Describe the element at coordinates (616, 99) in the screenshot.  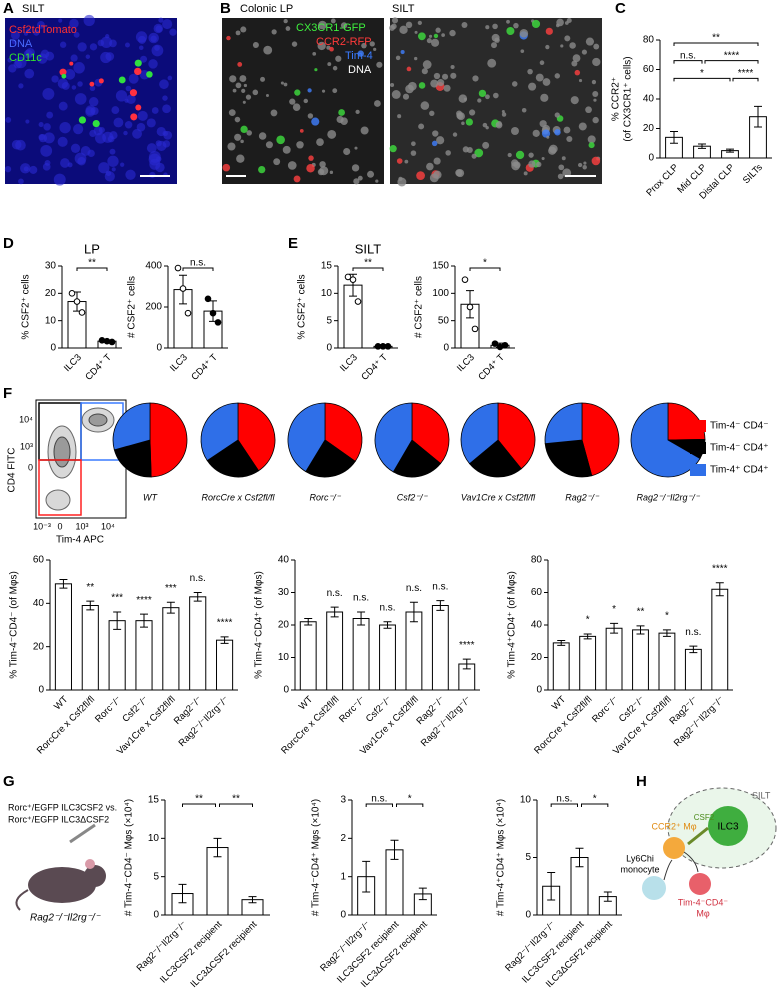
I see `y-axis-title: % CCR2⁺` at that location.